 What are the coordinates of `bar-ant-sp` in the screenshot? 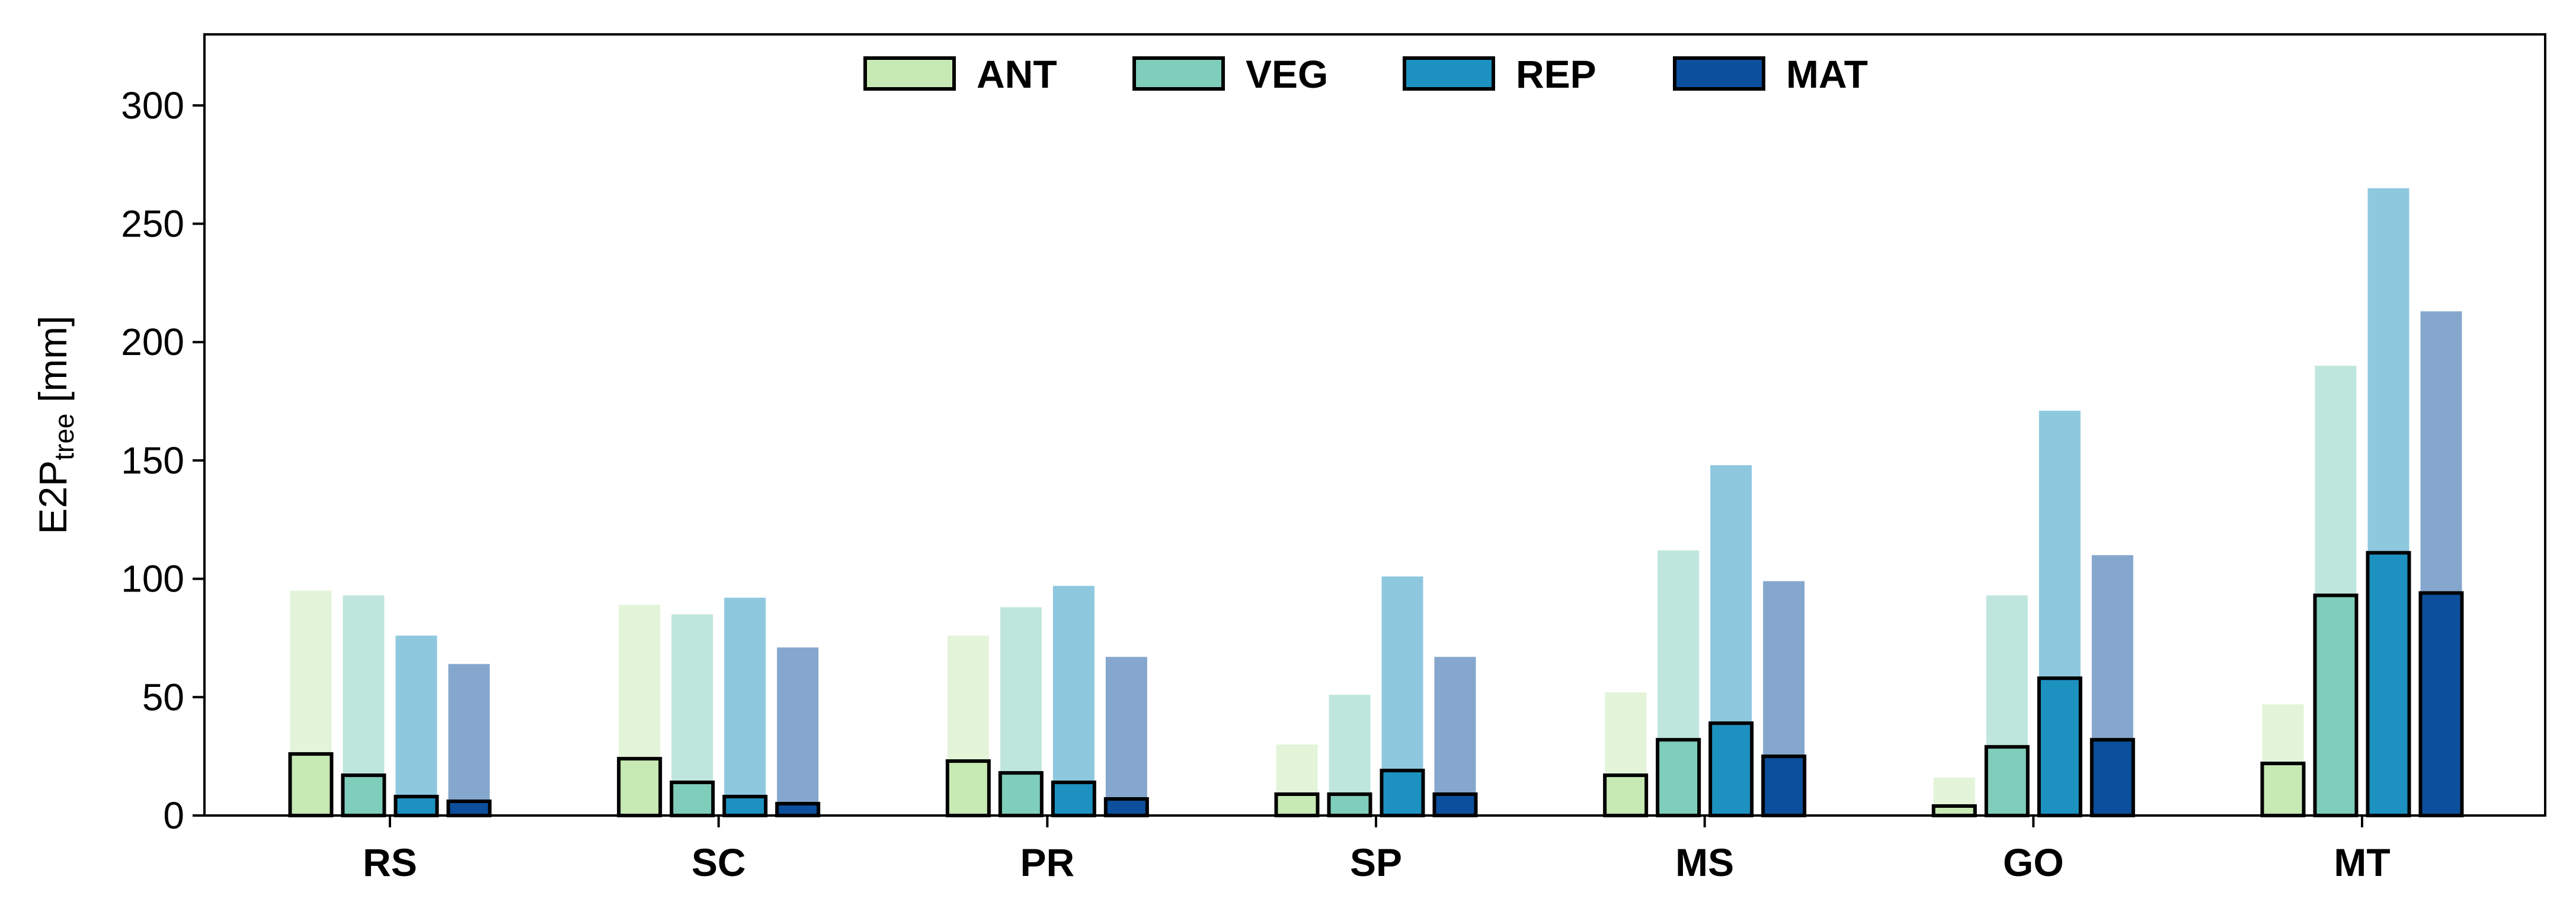 It's located at (1297, 805).